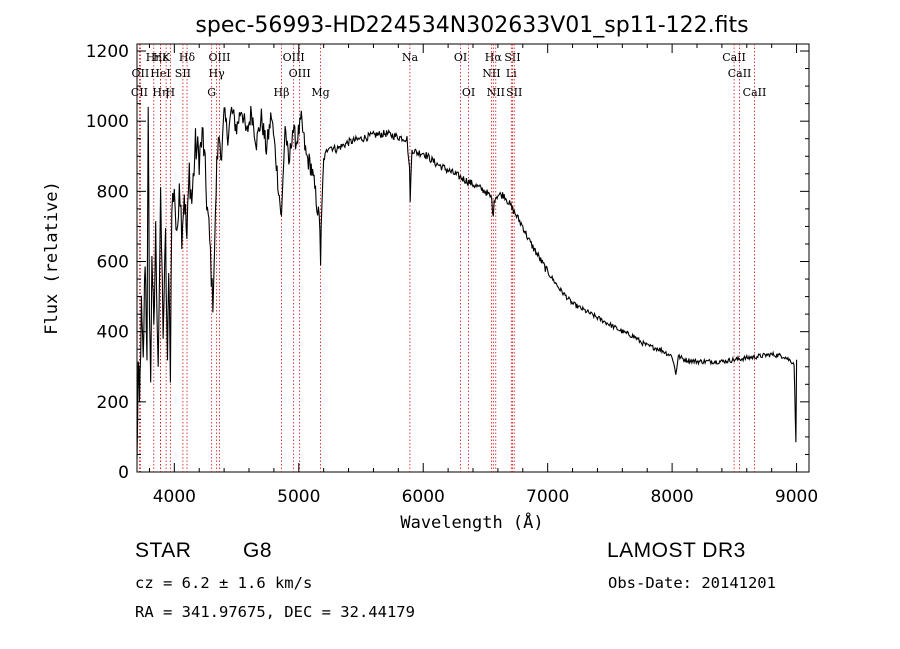 This screenshot has height=649, width=900. Describe the element at coordinates (258, 550) in the screenshot. I see `subclass: G8` at that location.